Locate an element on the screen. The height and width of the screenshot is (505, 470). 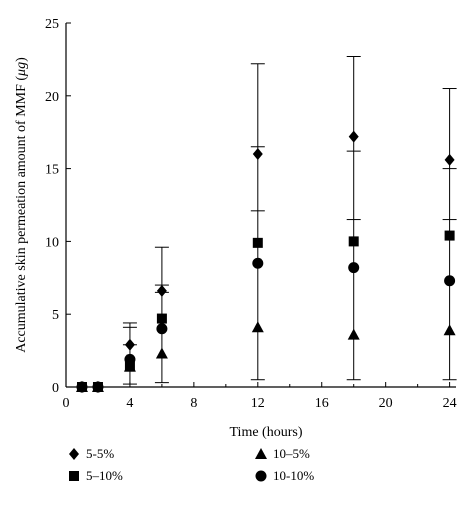
legend-label: 5-5% is located at coordinates (100, 453).